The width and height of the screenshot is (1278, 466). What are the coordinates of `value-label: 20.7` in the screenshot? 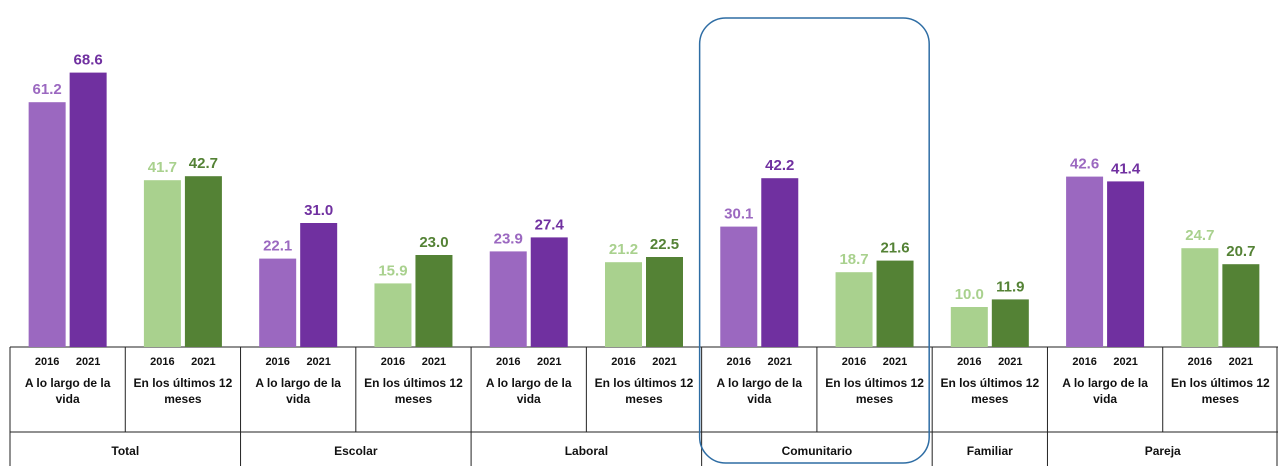 It's located at (1240, 251).